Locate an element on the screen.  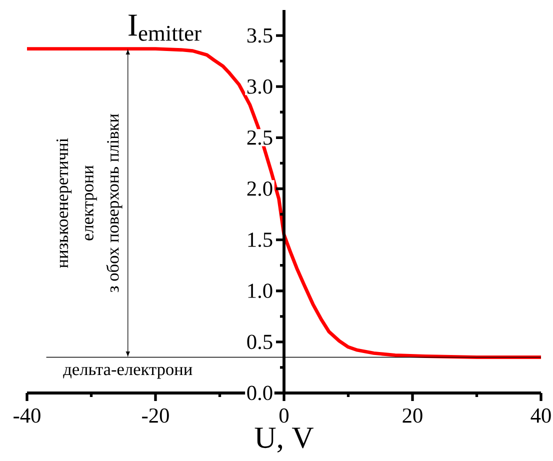
x-tick-label: 20 is located at coordinates (412, 415).